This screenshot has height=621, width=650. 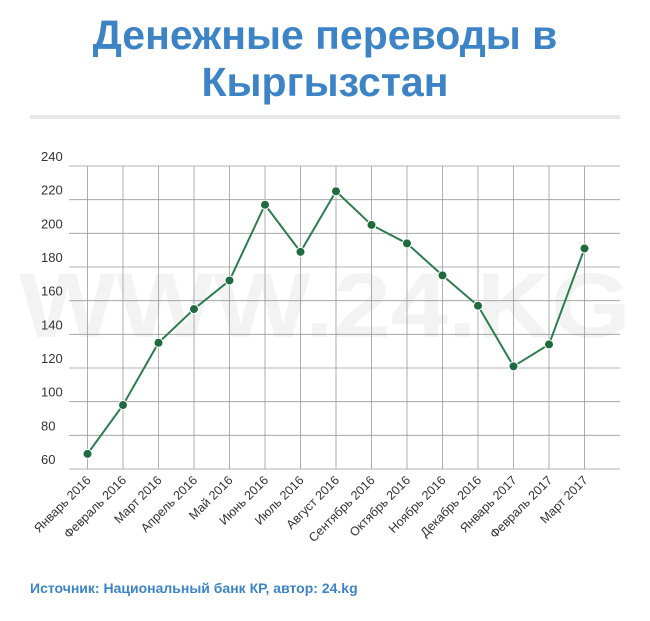 I want to click on y-tick-label: 240, so click(x=52, y=156).